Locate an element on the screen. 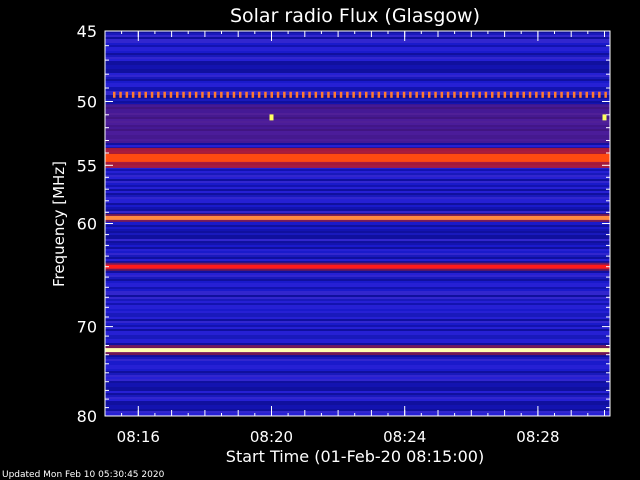 The image size is (640, 480). x-axis-label: Start Time (01-Feb-20 08:15:00) is located at coordinates (355, 456).